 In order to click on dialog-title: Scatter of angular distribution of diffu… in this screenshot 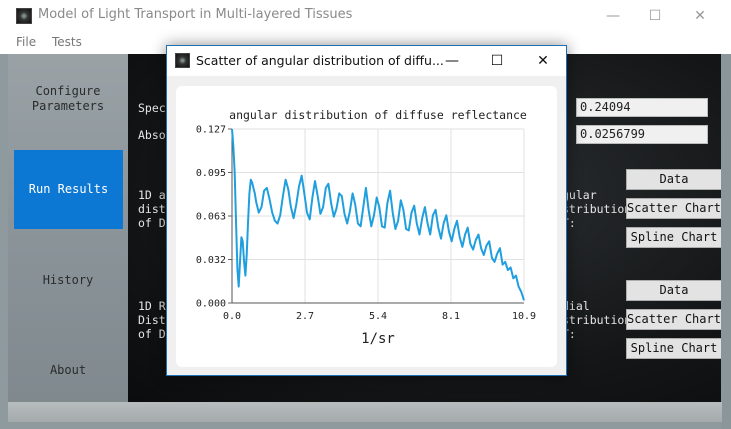, I will do `click(320, 60)`.